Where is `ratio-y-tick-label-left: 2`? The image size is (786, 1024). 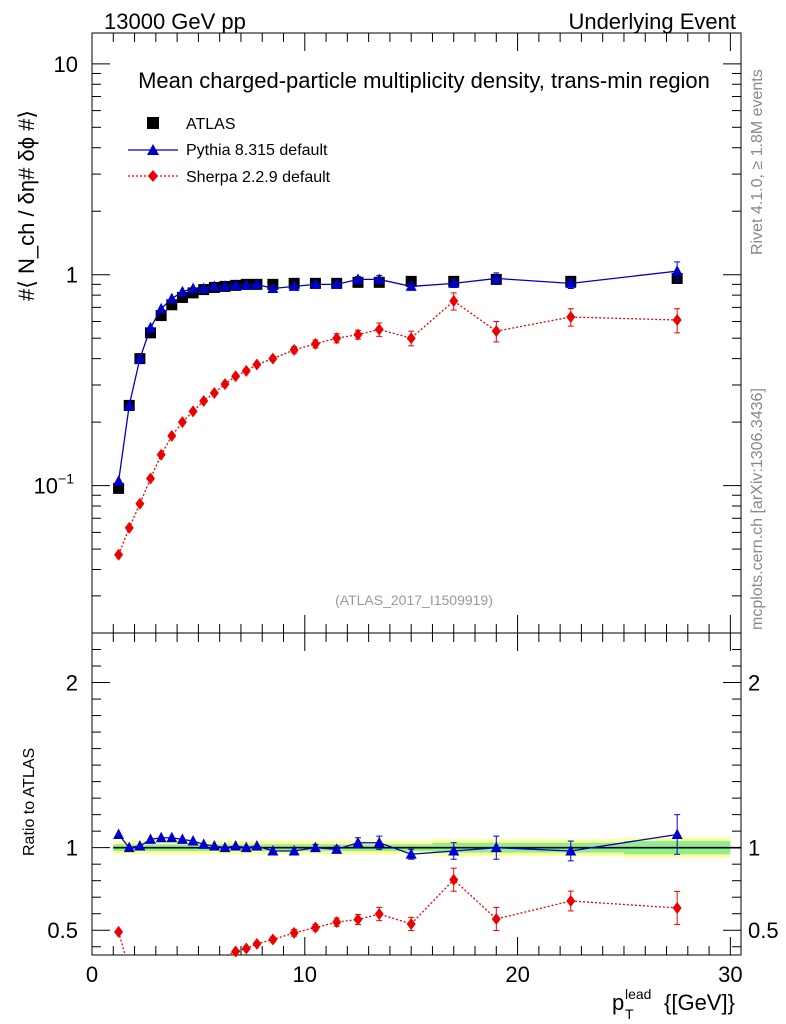 ratio-y-tick-label-left: 2 is located at coordinates (72, 683).